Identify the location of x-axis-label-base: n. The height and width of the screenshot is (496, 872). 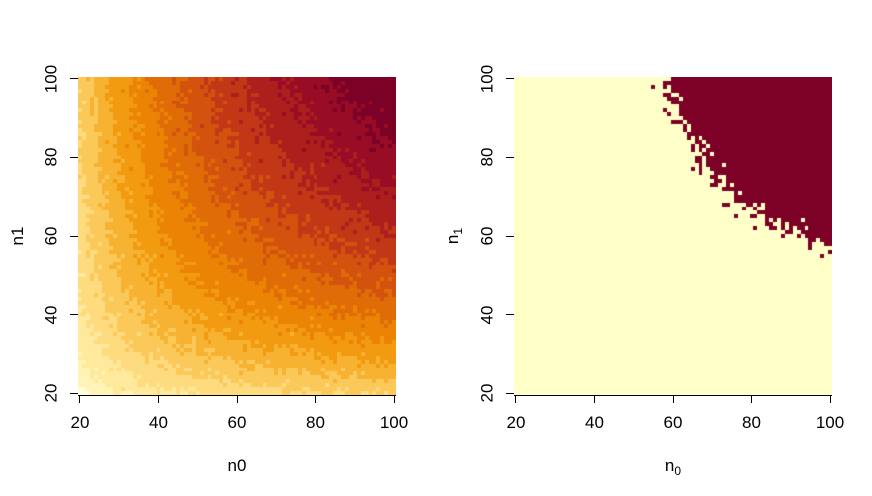
(669, 465).